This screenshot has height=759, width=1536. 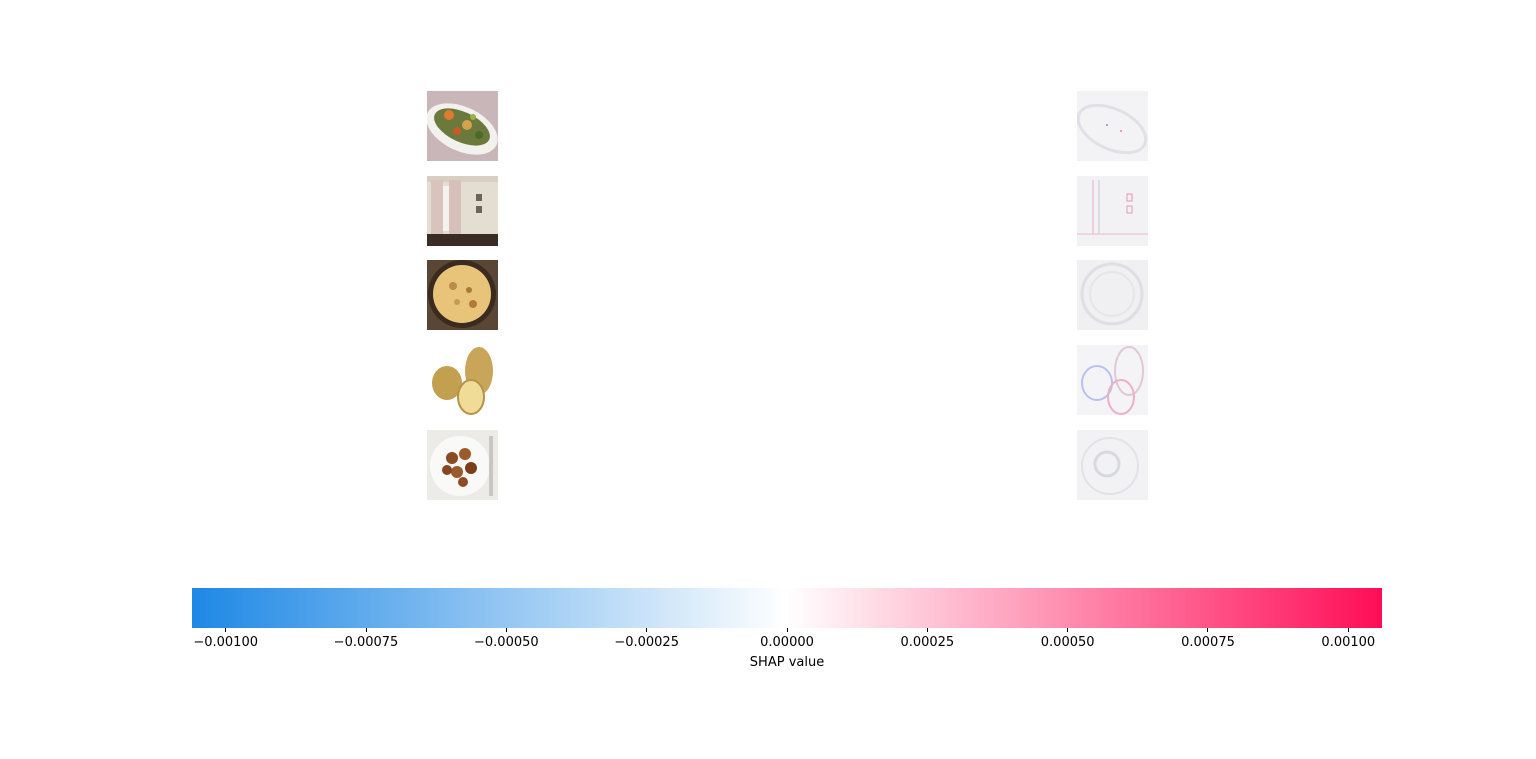 I want to click on colorbar-tick-label: 0.00050, so click(x=1067, y=642).